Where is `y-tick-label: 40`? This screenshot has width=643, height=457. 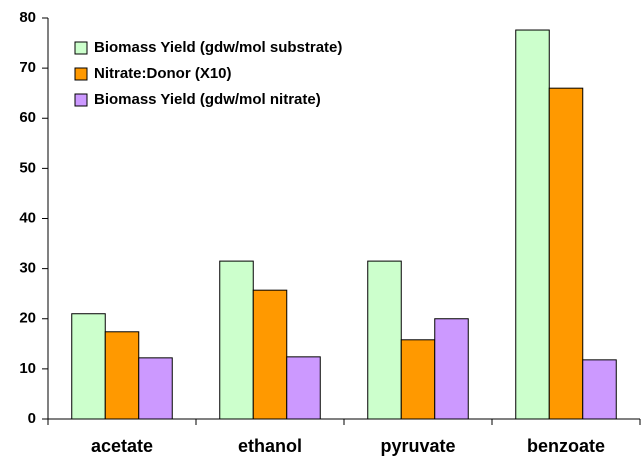
y-tick-label: 40 is located at coordinates (27, 217).